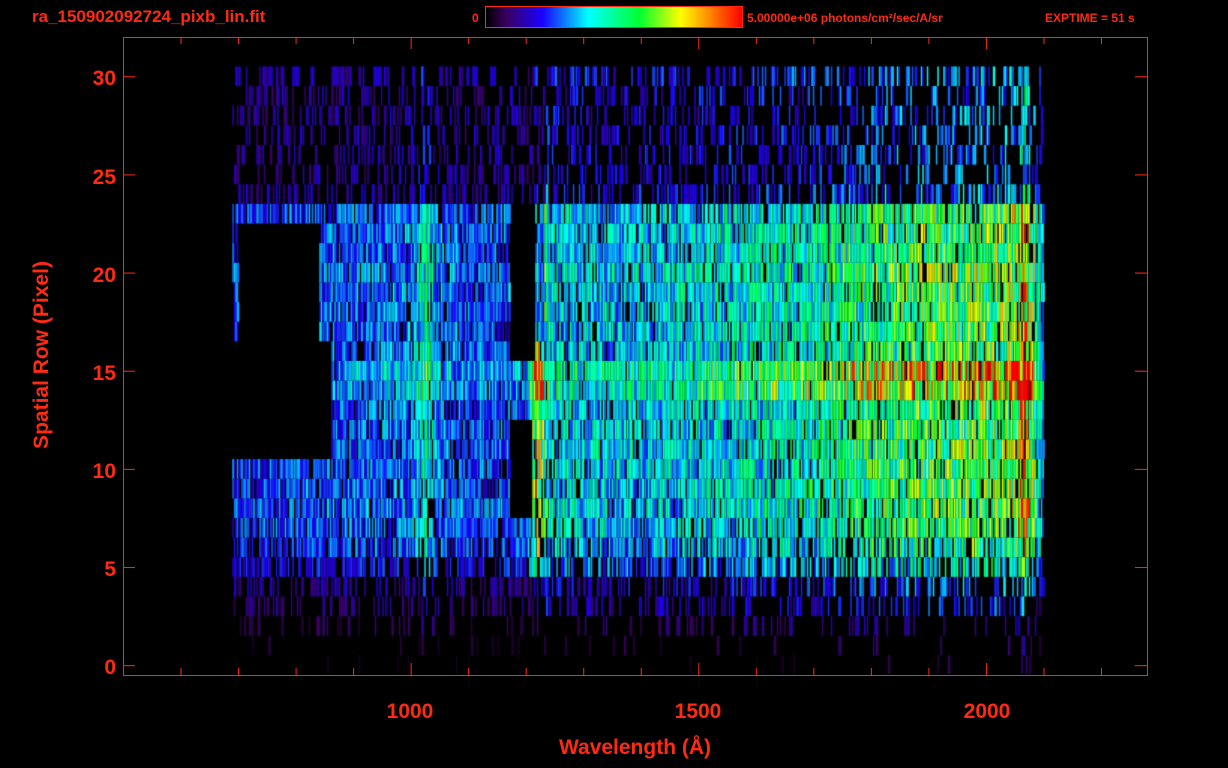 The height and width of the screenshot is (768, 1228). I want to click on y-tick-label: 30, so click(104, 78).